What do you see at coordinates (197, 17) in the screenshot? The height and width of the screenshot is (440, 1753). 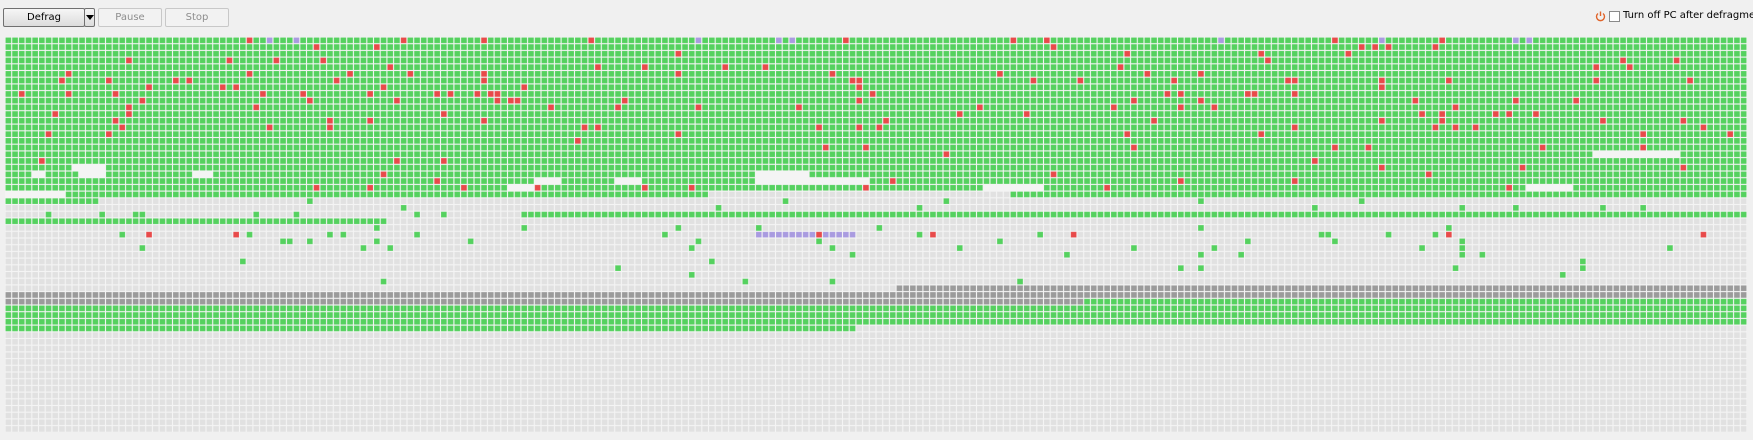 I see `stop-button: Stop` at bounding box center [197, 17].